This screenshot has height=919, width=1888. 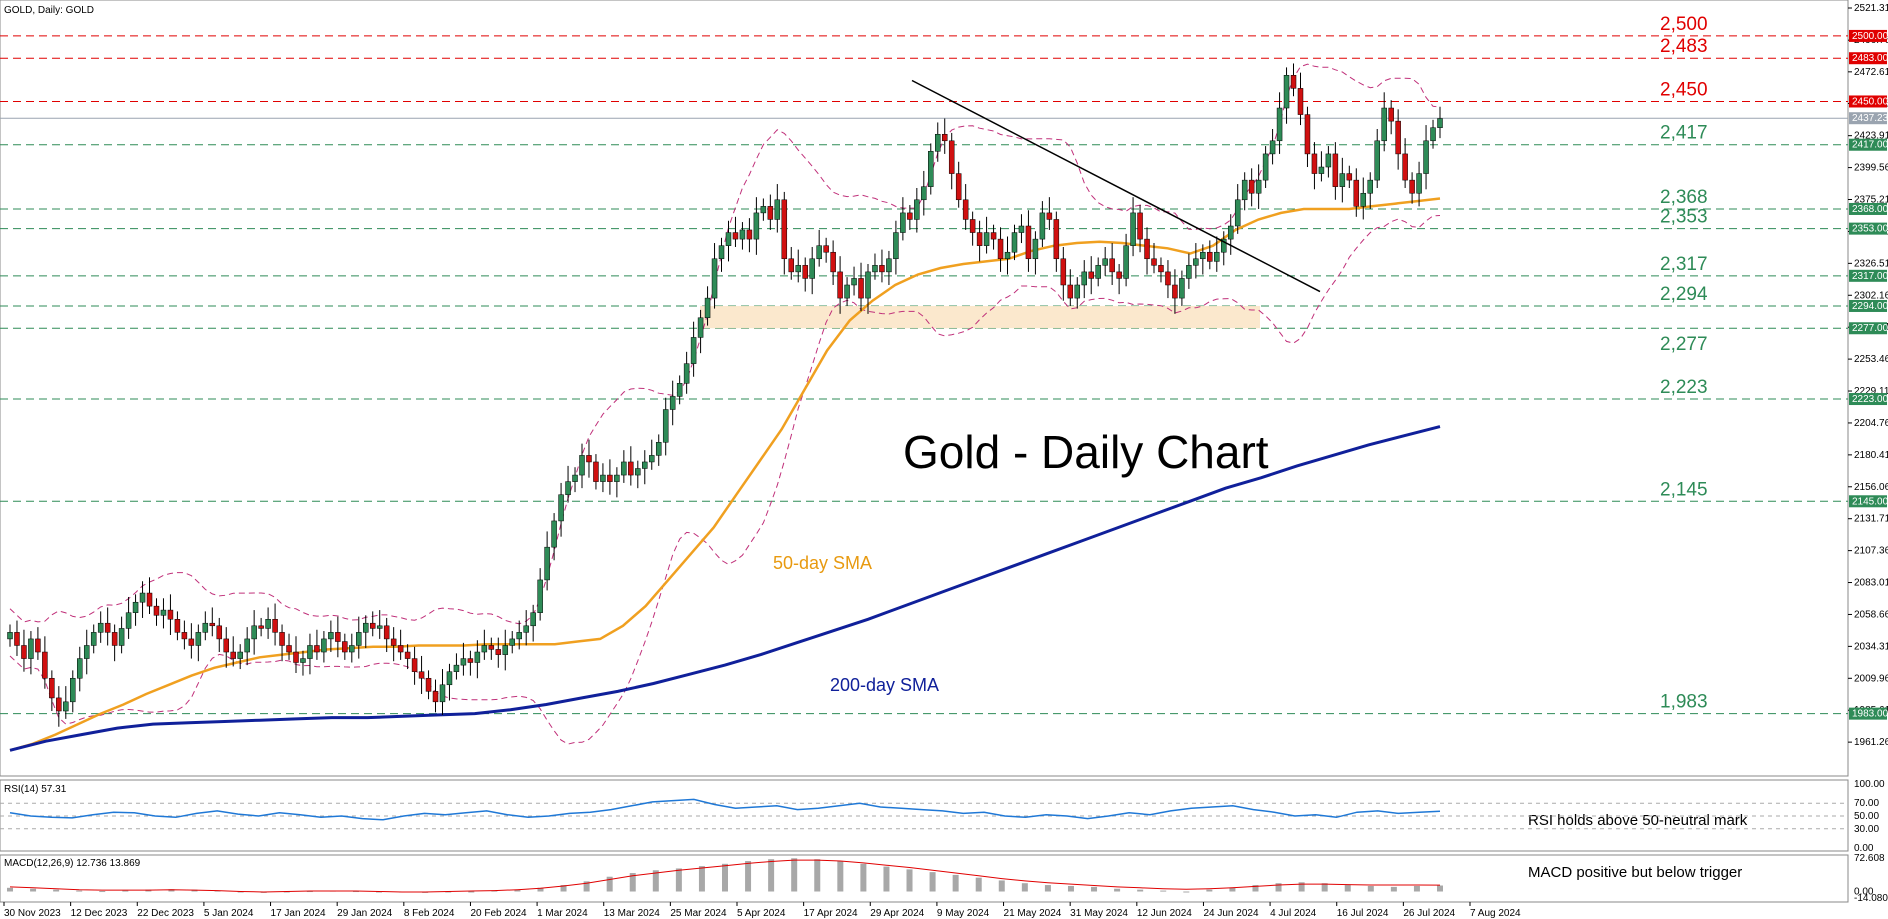 I want to click on price-badge-text: 2417.00, so click(x=1870, y=145).